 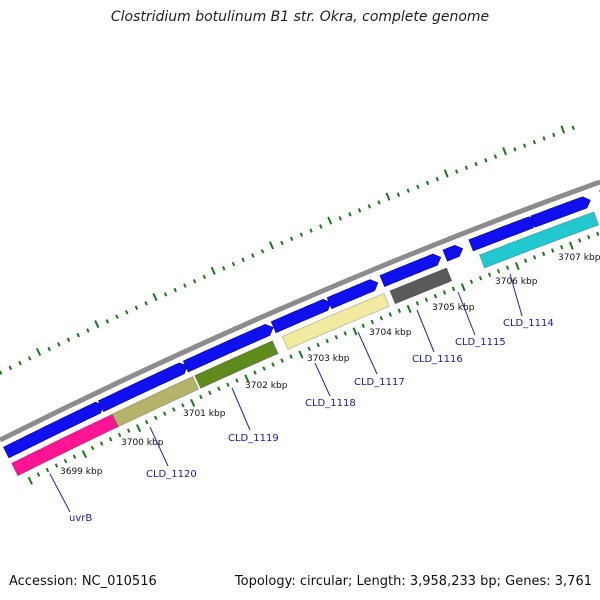 I want to click on kbp-label: 3707 kbp, so click(x=579, y=258).